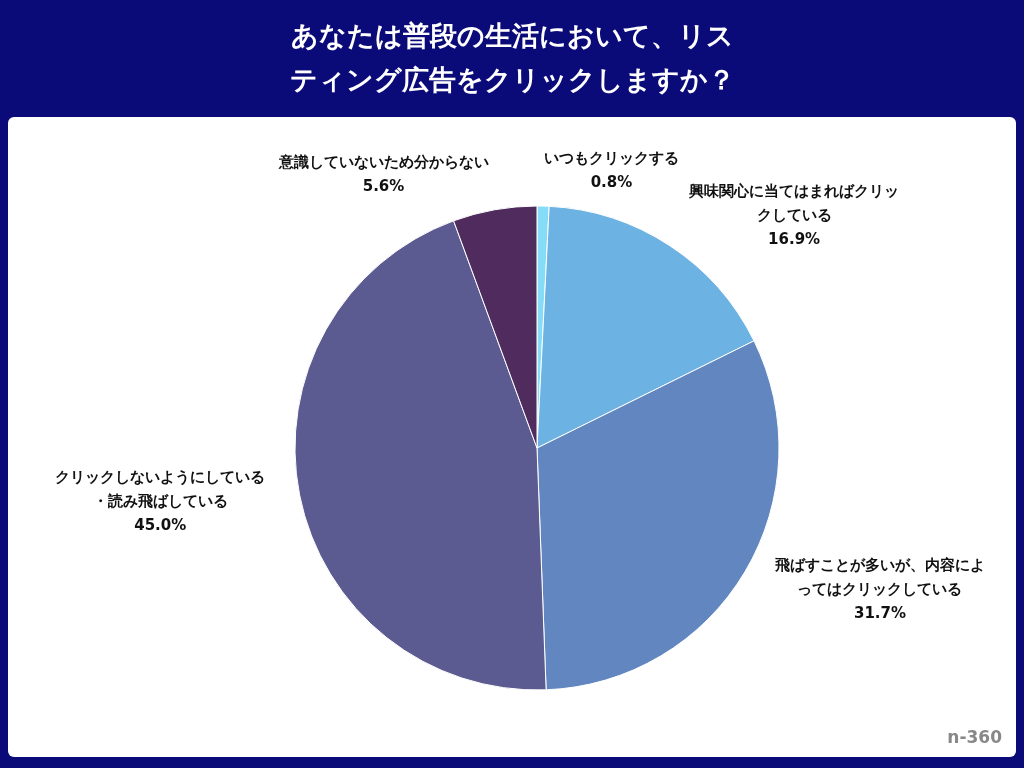 Image resolution: width=1024 pixels, height=768 pixels. I want to click on slice-label: 意識していないため分からない, so click(383, 162).